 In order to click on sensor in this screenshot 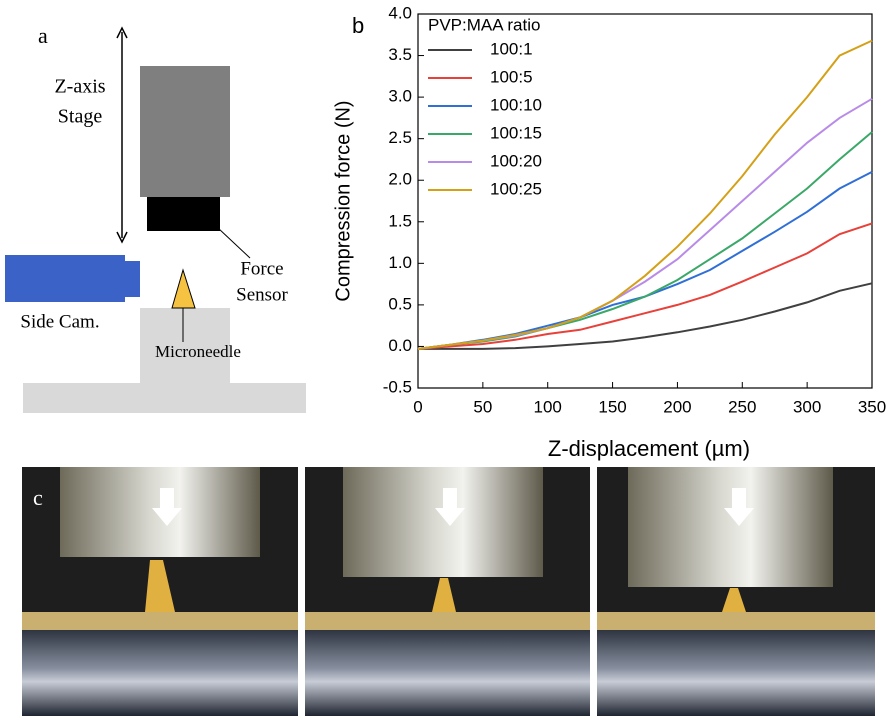, I will do `click(183, 214)`.